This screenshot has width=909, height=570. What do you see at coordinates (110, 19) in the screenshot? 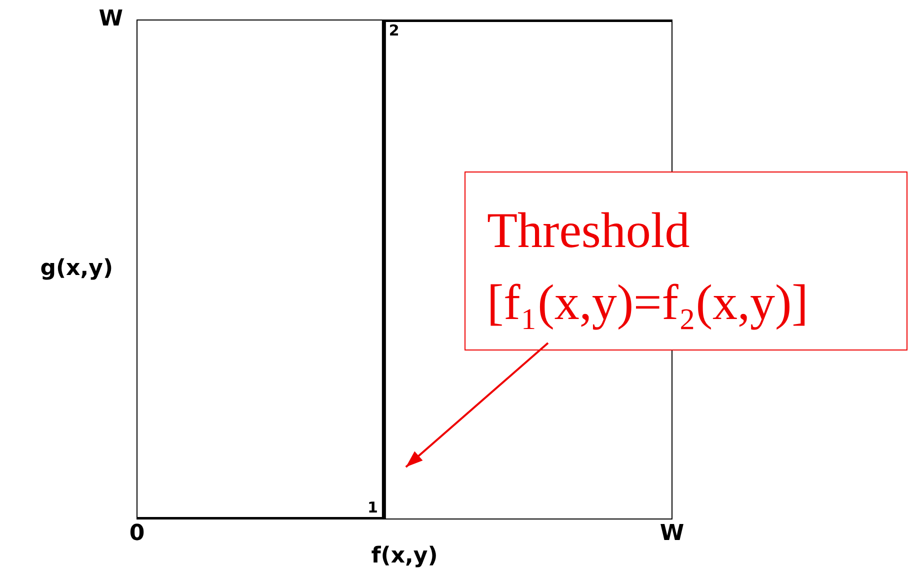
I see `text: W` at bounding box center [110, 19].